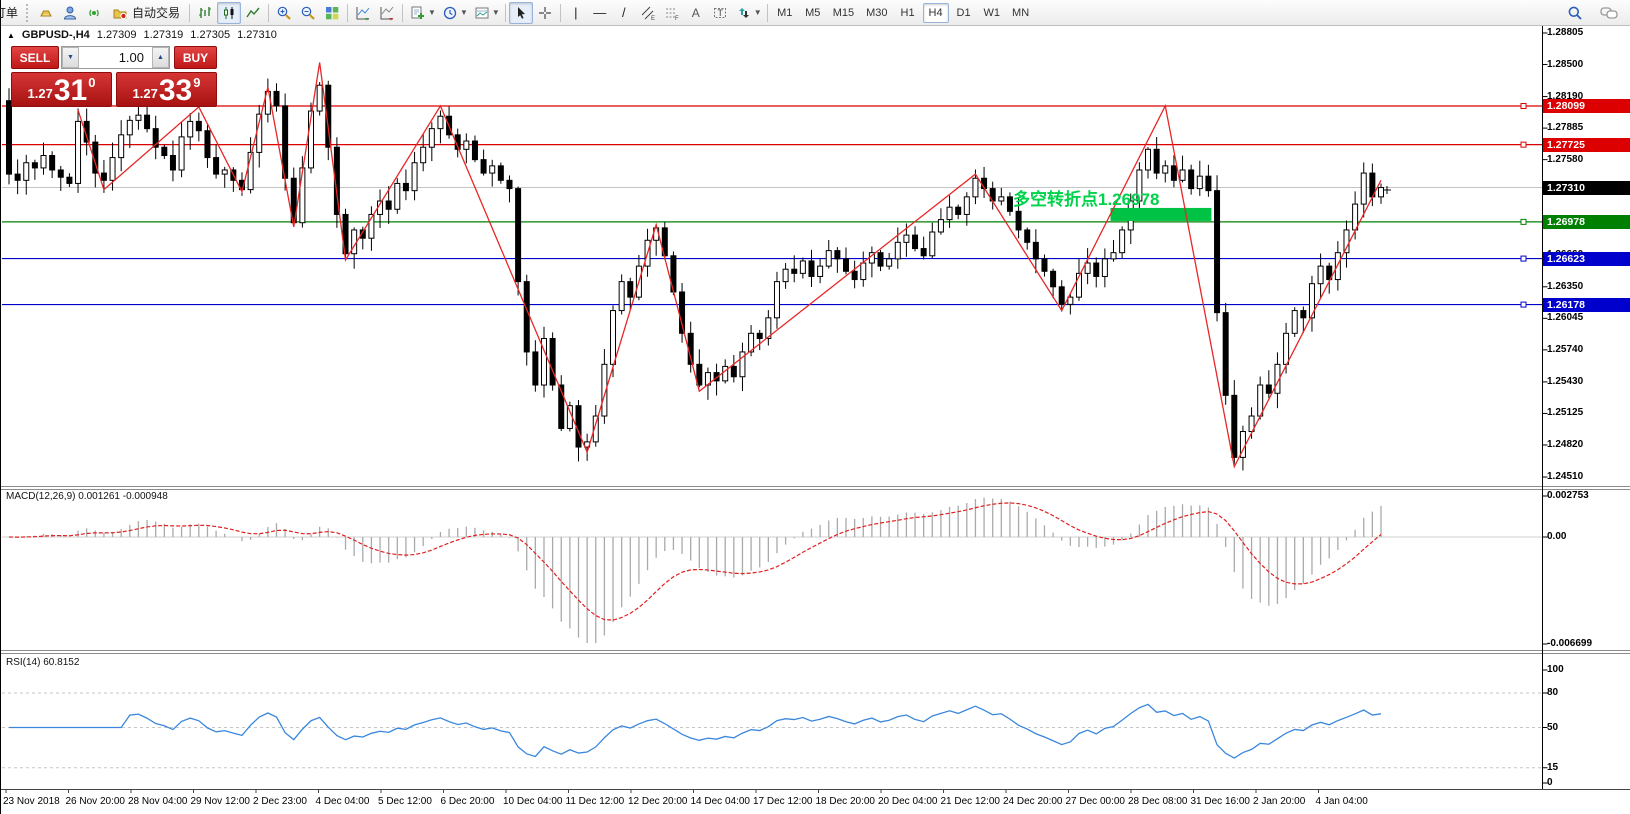 The image size is (1630, 814). What do you see at coordinates (600, 12) in the screenshot?
I see `horizontal-line-icon: —` at bounding box center [600, 12].